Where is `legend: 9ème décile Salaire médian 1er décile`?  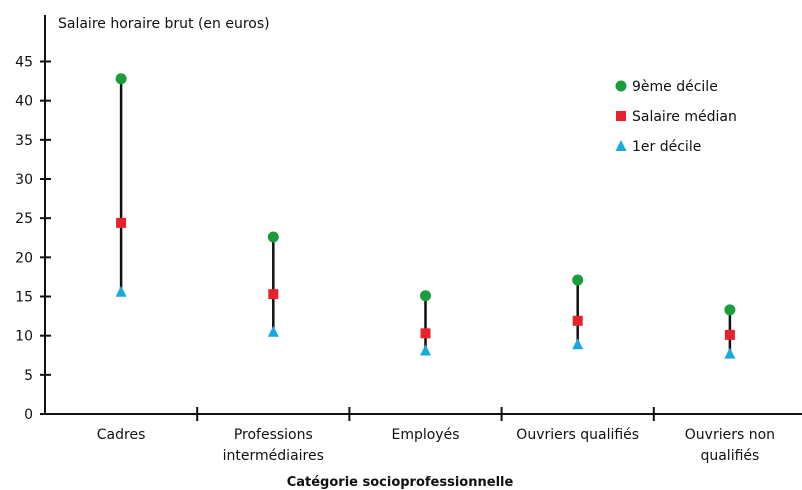 legend: 9ème décile Salaire médian 1er décile is located at coordinates (676, 117).